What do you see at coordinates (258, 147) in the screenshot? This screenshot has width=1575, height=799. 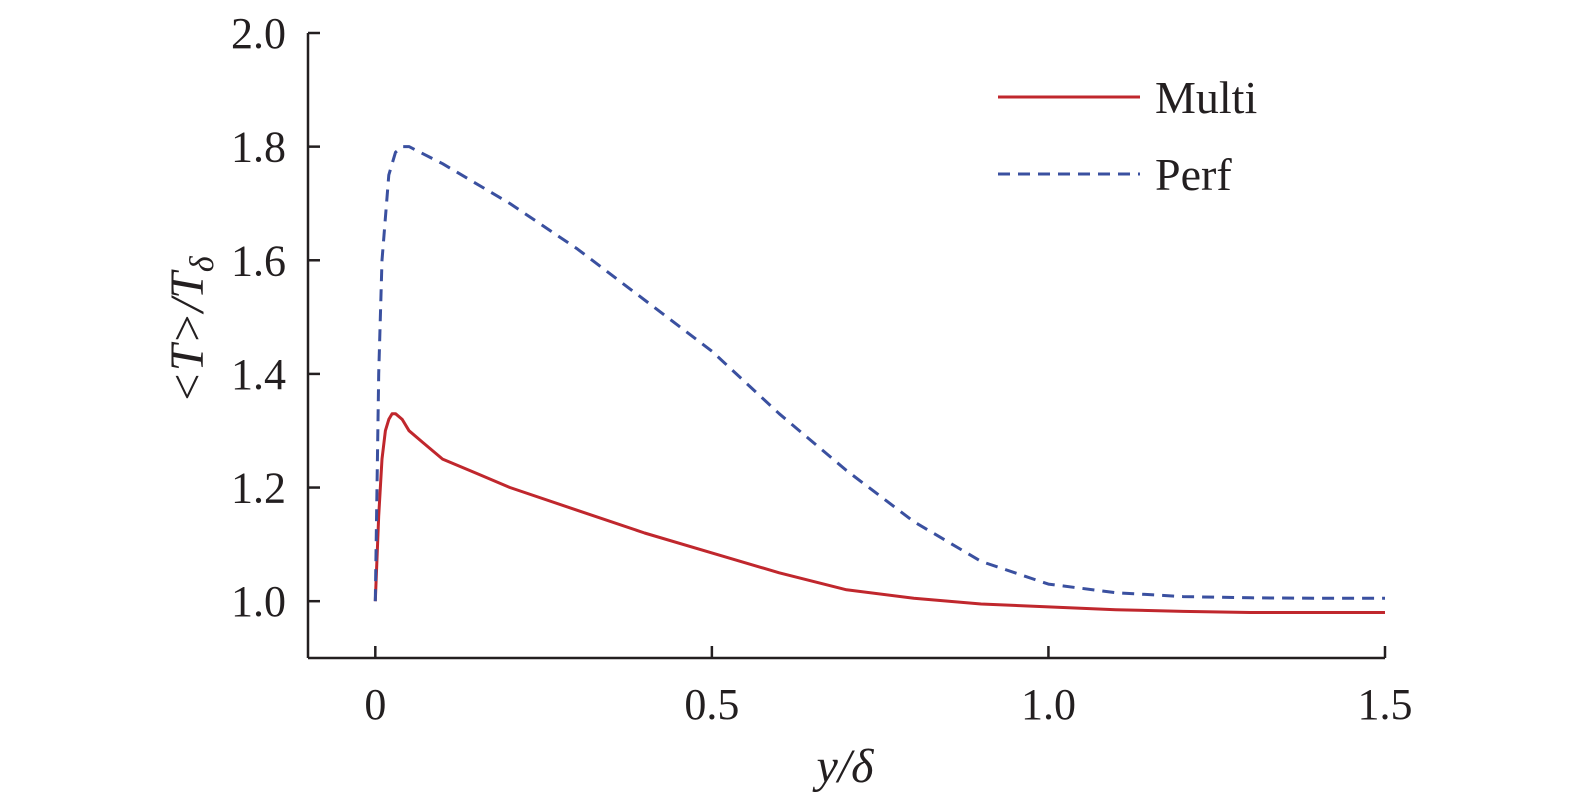 I see `y-tick-label: 1.8` at bounding box center [258, 147].